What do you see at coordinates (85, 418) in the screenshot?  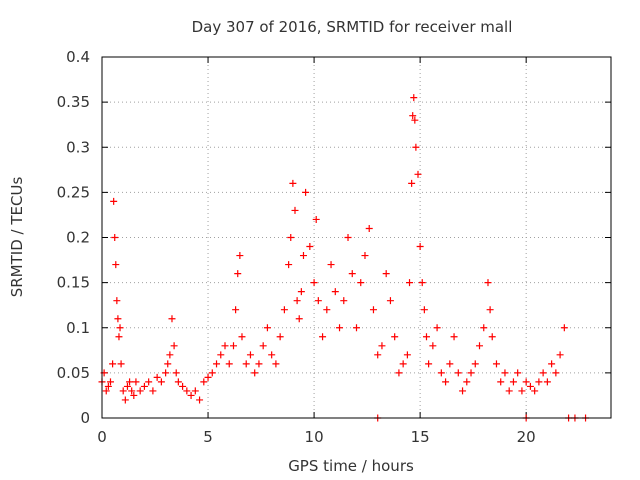 I see `y-tick-label: 0` at bounding box center [85, 418].